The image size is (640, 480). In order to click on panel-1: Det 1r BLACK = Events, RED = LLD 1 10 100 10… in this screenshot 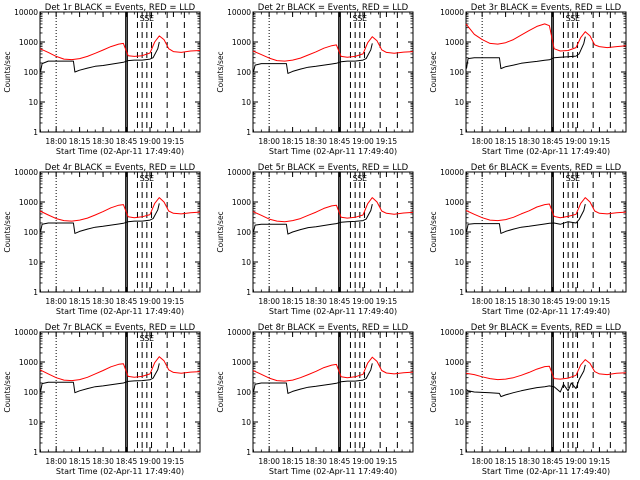, I will do `click(102, 79)`.